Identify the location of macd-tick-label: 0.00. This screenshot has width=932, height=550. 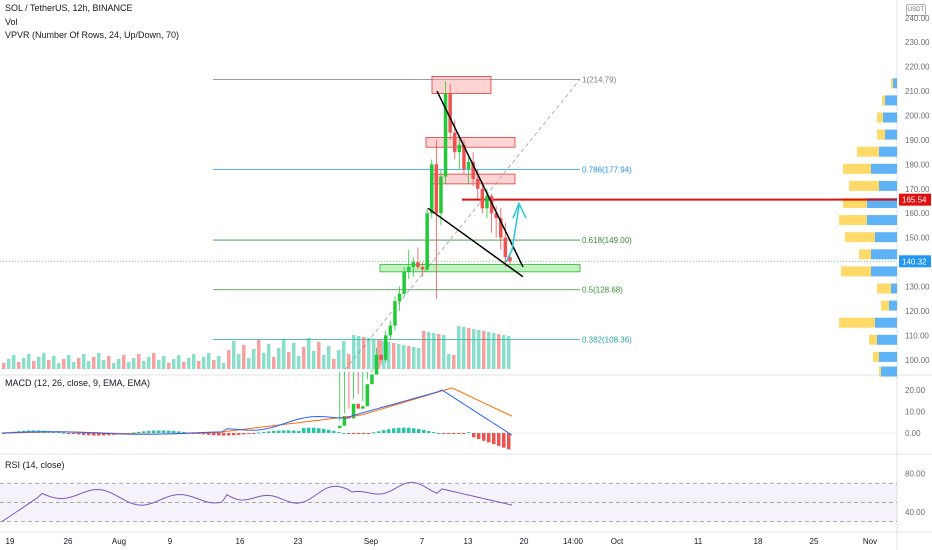
(913, 433).